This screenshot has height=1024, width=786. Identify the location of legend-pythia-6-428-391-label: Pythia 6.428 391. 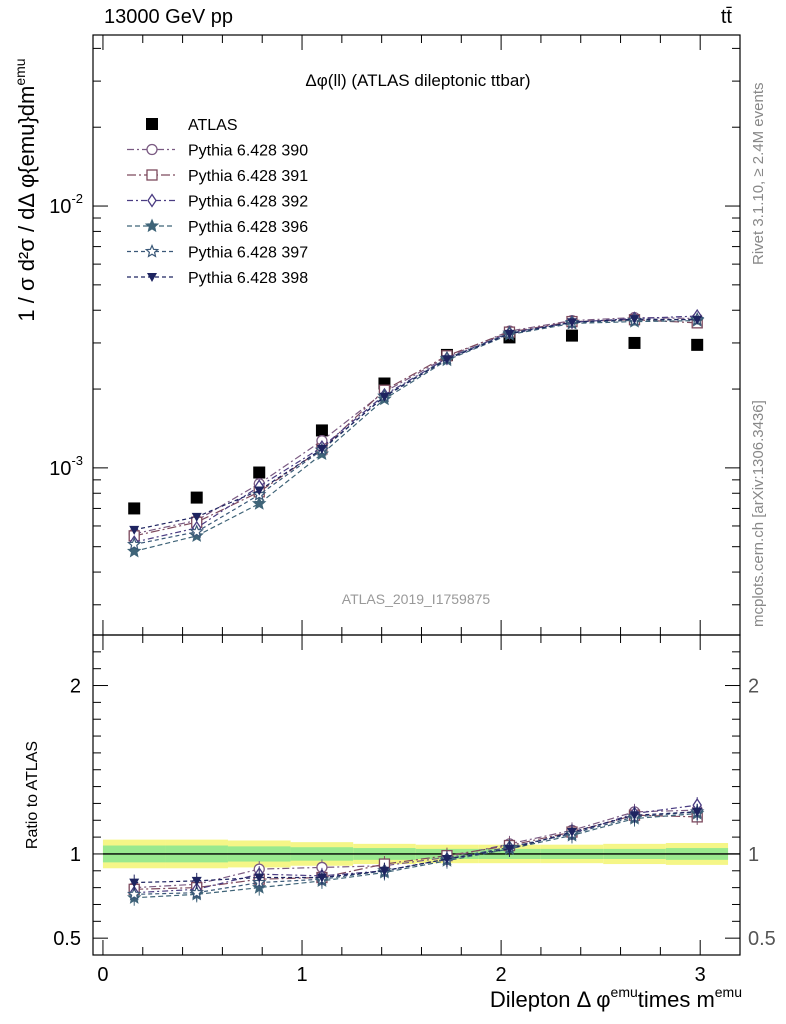
(248, 176).